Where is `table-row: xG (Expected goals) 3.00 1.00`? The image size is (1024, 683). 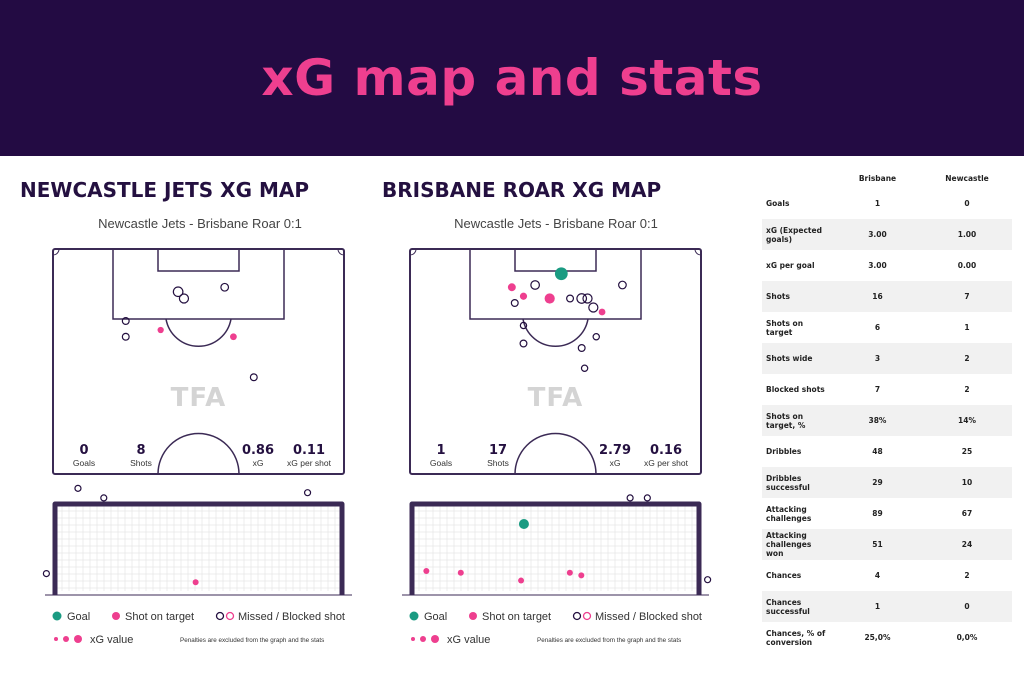 table-row: xG (Expected goals) 3.00 1.00 is located at coordinates (887, 234).